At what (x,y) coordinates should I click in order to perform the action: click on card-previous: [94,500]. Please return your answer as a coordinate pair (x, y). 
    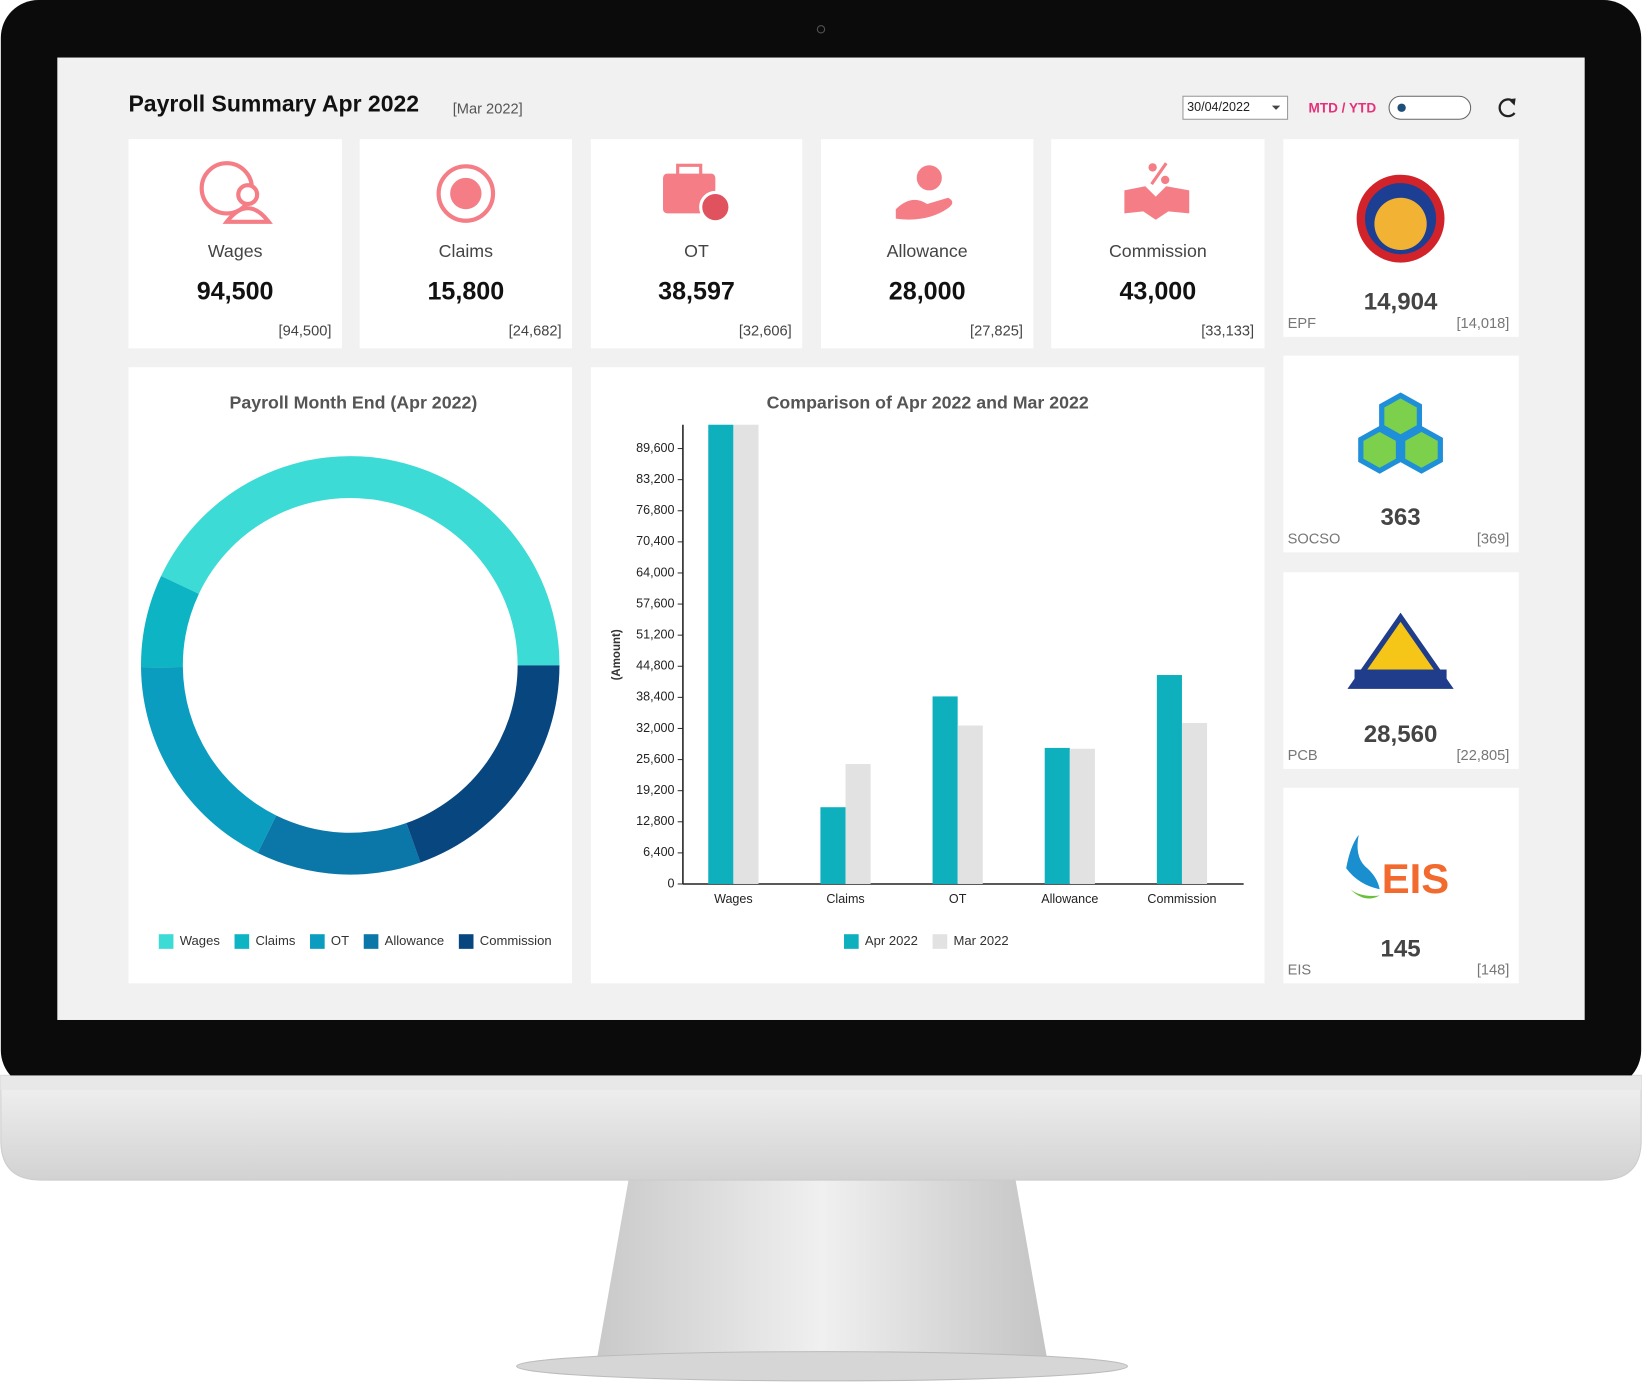
    Looking at the image, I should click on (305, 332).